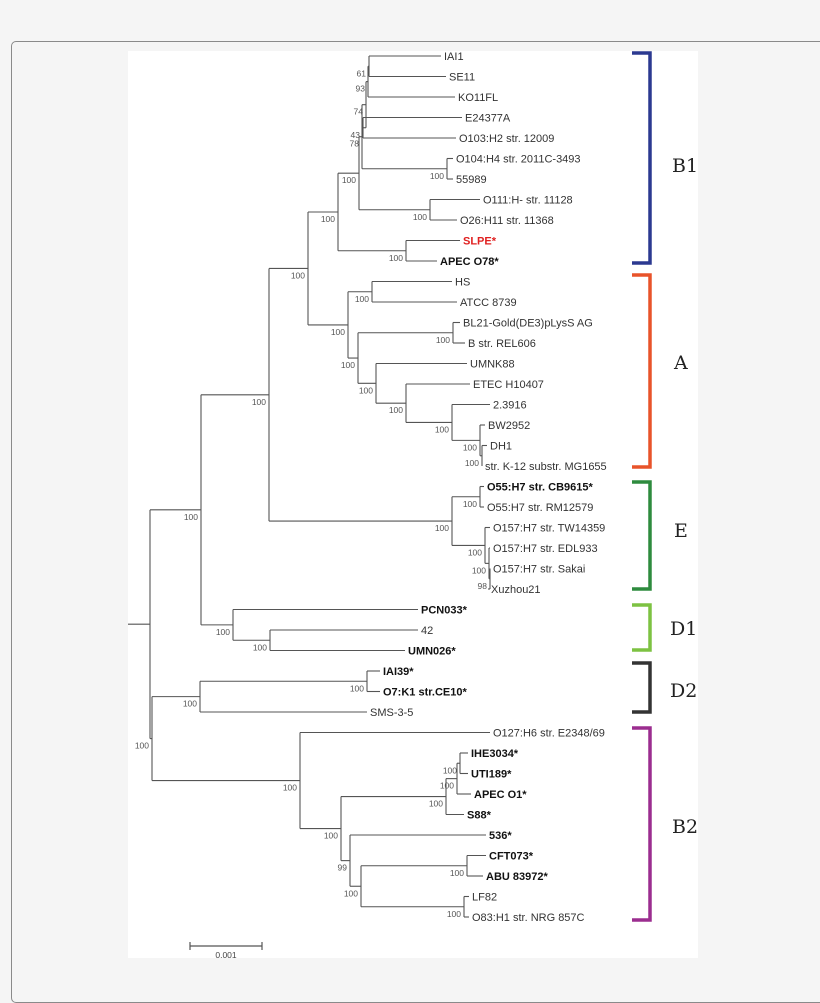 The width and height of the screenshot is (820, 1003). Describe the element at coordinates (528, 918) in the screenshot. I see `leaf-label: O83:H1 str. NRG 857C` at that location.